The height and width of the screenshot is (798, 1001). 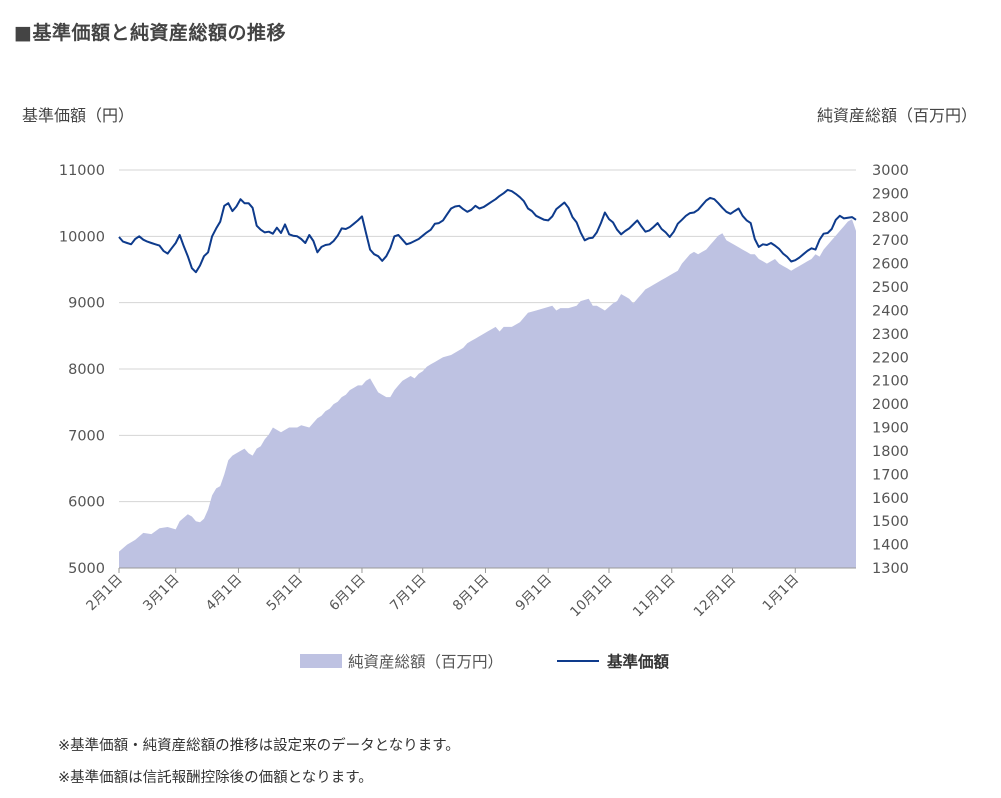 What do you see at coordinates (890, 218) in the screenshot?
I see `right-tick-label: 2800` at bounding box center [890, 218].